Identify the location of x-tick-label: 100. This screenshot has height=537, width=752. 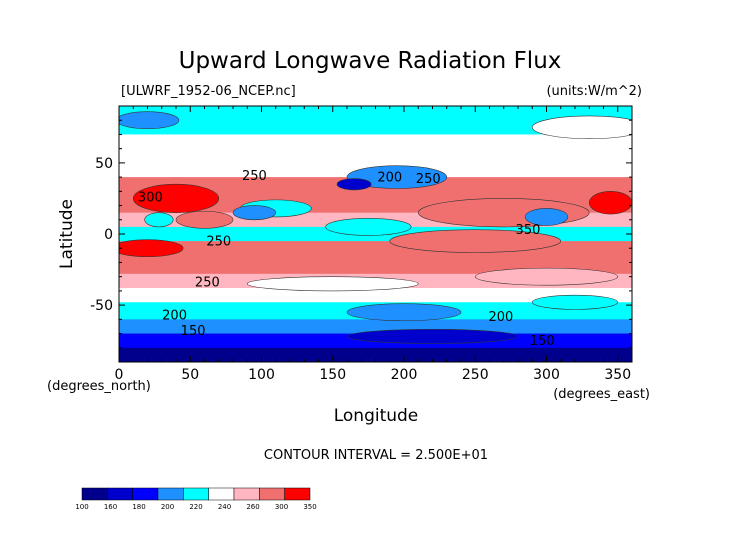
(261, 375).